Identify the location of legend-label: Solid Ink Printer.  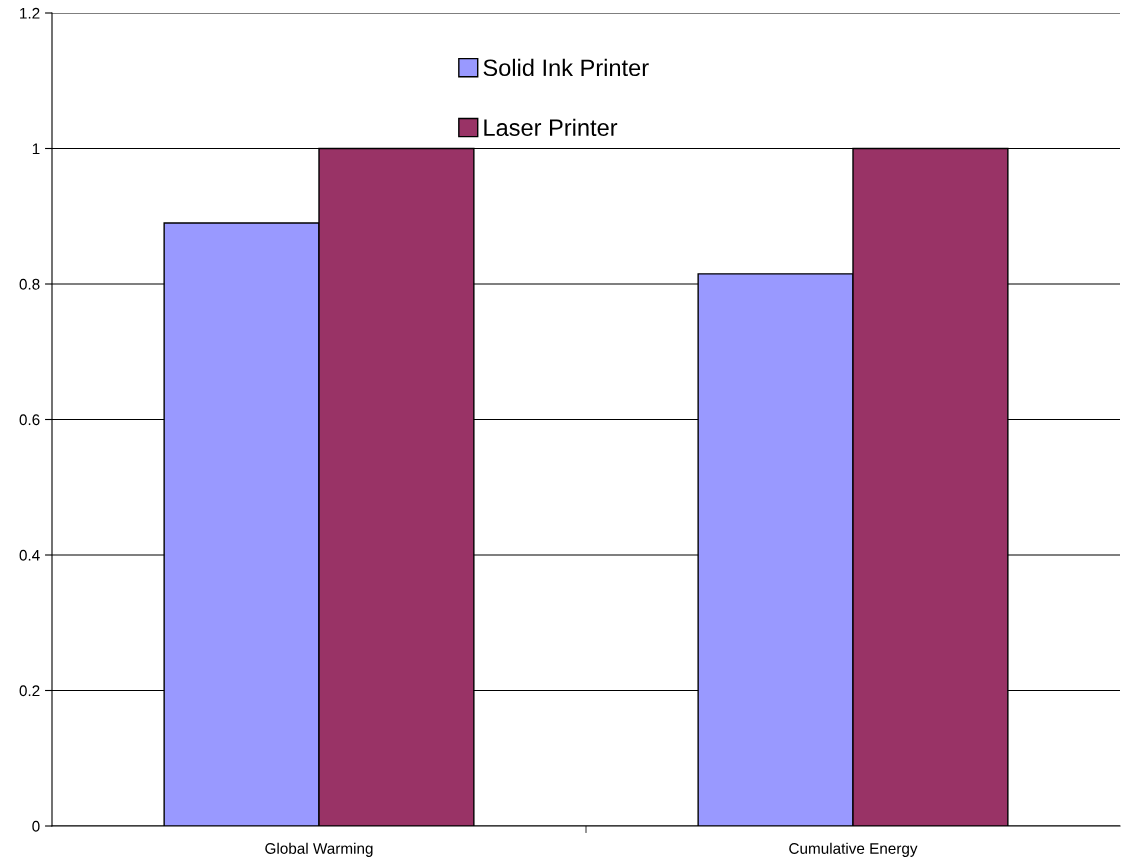
(566, 67).